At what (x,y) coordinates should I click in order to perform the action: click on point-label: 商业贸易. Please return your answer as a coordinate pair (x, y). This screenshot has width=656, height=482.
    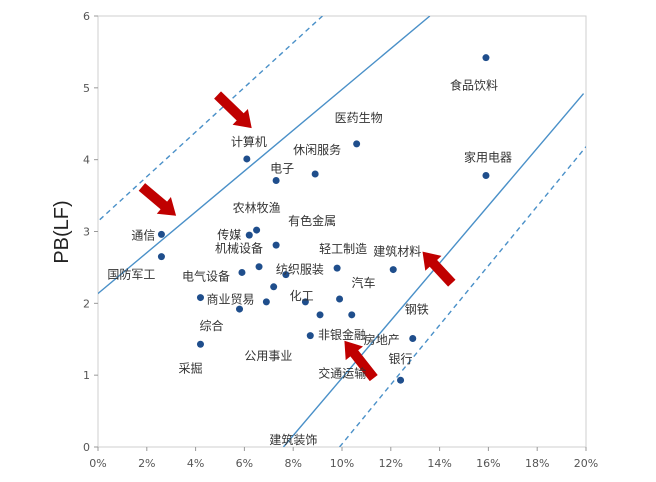
    Looking at the image, I should click on (230, 299).